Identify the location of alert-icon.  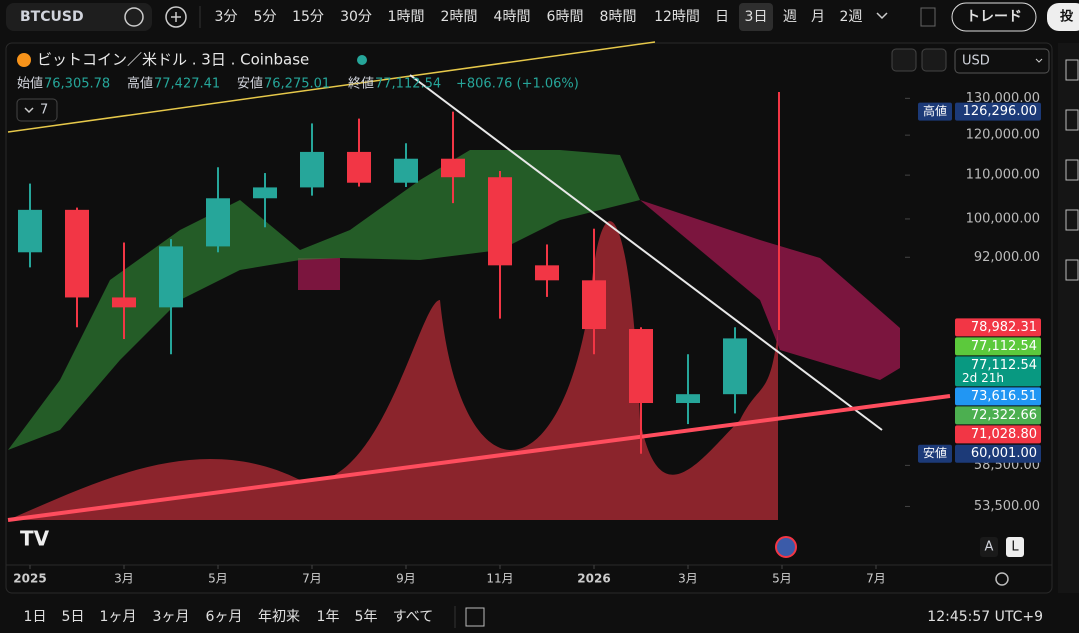
(134, 17).